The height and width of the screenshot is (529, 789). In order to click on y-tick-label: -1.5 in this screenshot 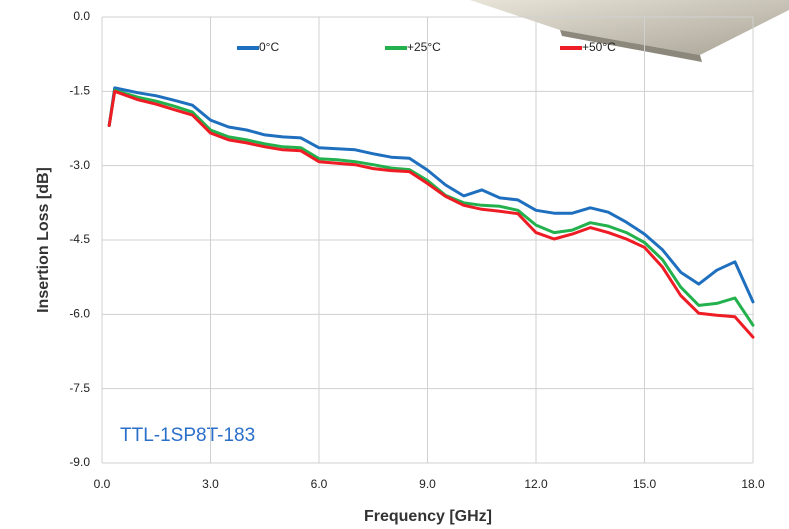, I will do `click(79, 91)`.